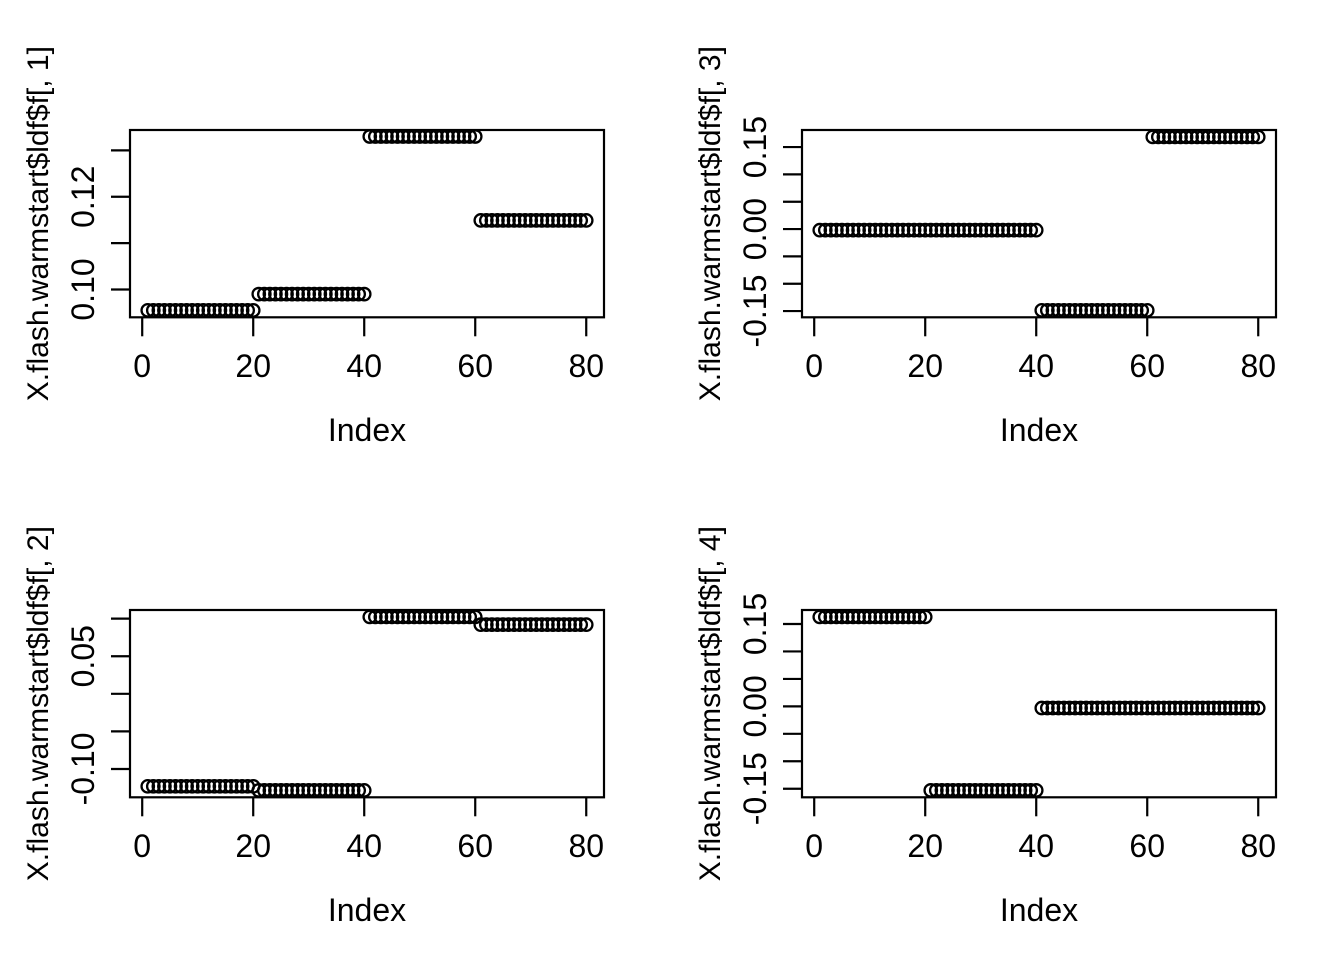  Describe the element at coordinates (83, 656) in the screenshot. I see `y-tick-label: 0.05` at that location.